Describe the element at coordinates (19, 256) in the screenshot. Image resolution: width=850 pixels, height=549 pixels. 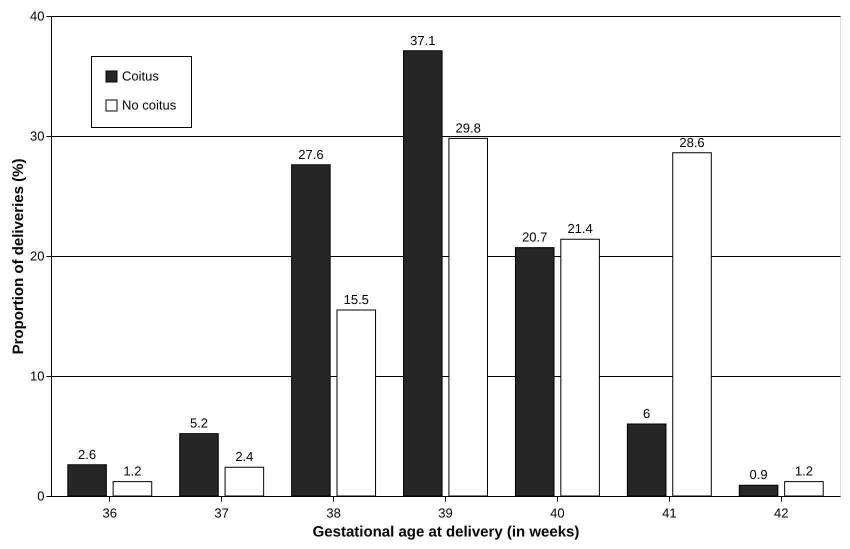
I see `y-axis-title: Proportion of deliveries (%)` at that location.